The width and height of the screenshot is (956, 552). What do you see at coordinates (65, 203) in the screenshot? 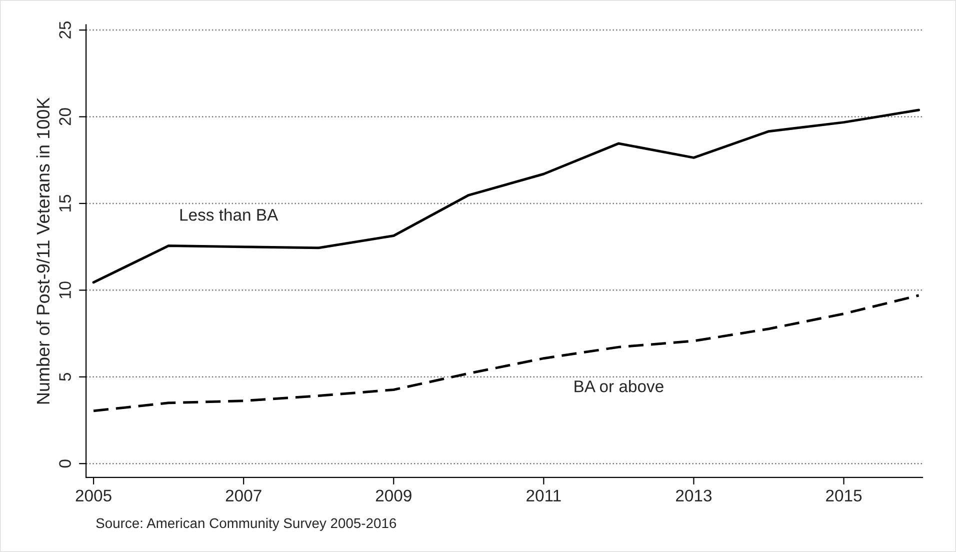
I see `y-tick-label: 15` at bounding box center [65, 203].